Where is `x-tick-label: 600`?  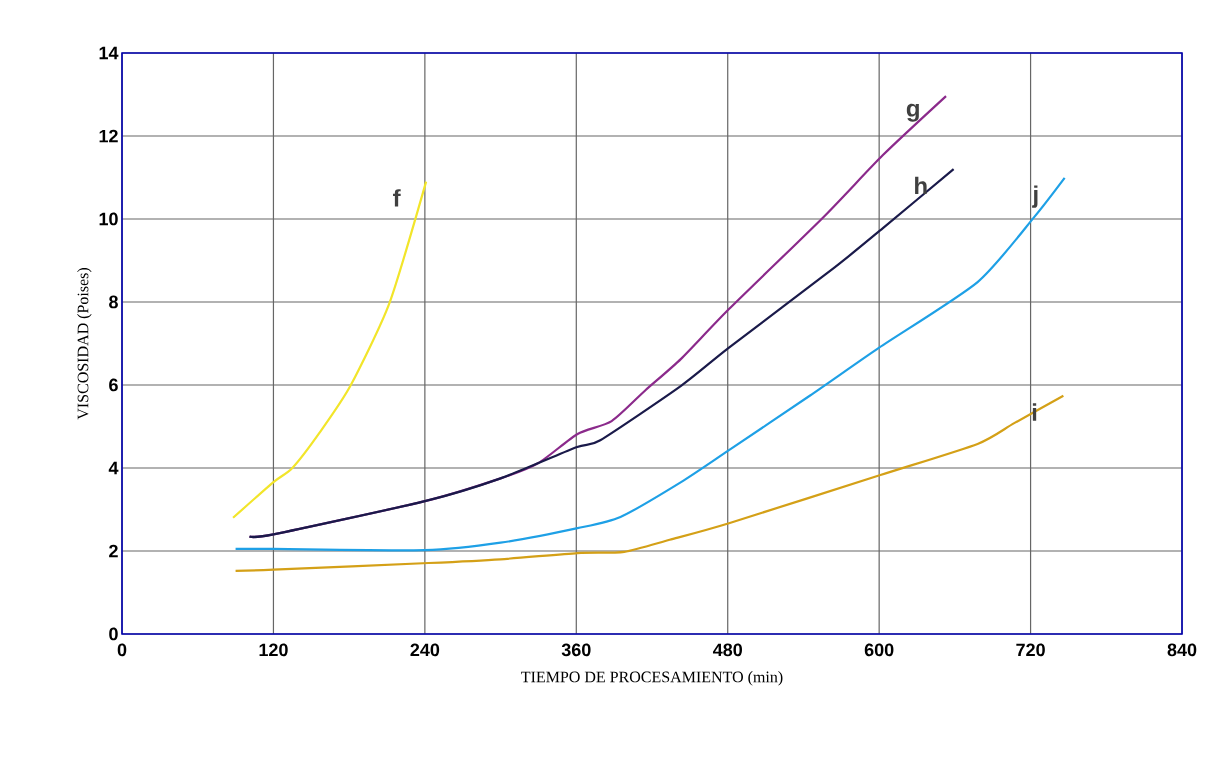
x-tick-label: 600 is located at coordinates (879, 650).